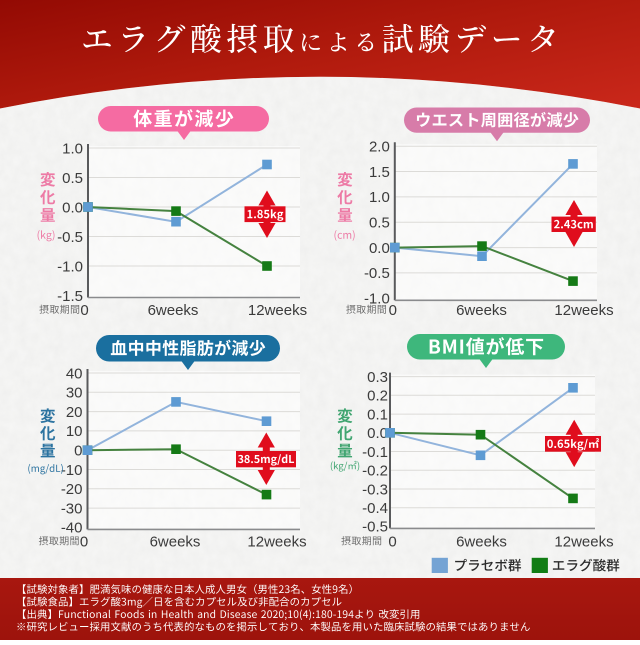 This screenshot has height=645, width=640. I want to click on svg-text: 0.2, so click(377, 396).